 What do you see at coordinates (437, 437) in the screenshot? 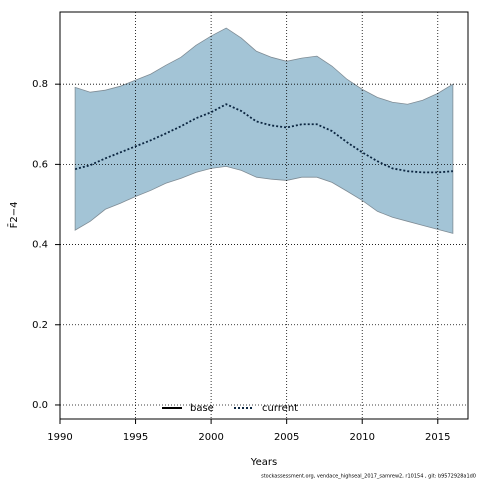
I see `x-tick-label: 2015` at bounding box center [437, 437].